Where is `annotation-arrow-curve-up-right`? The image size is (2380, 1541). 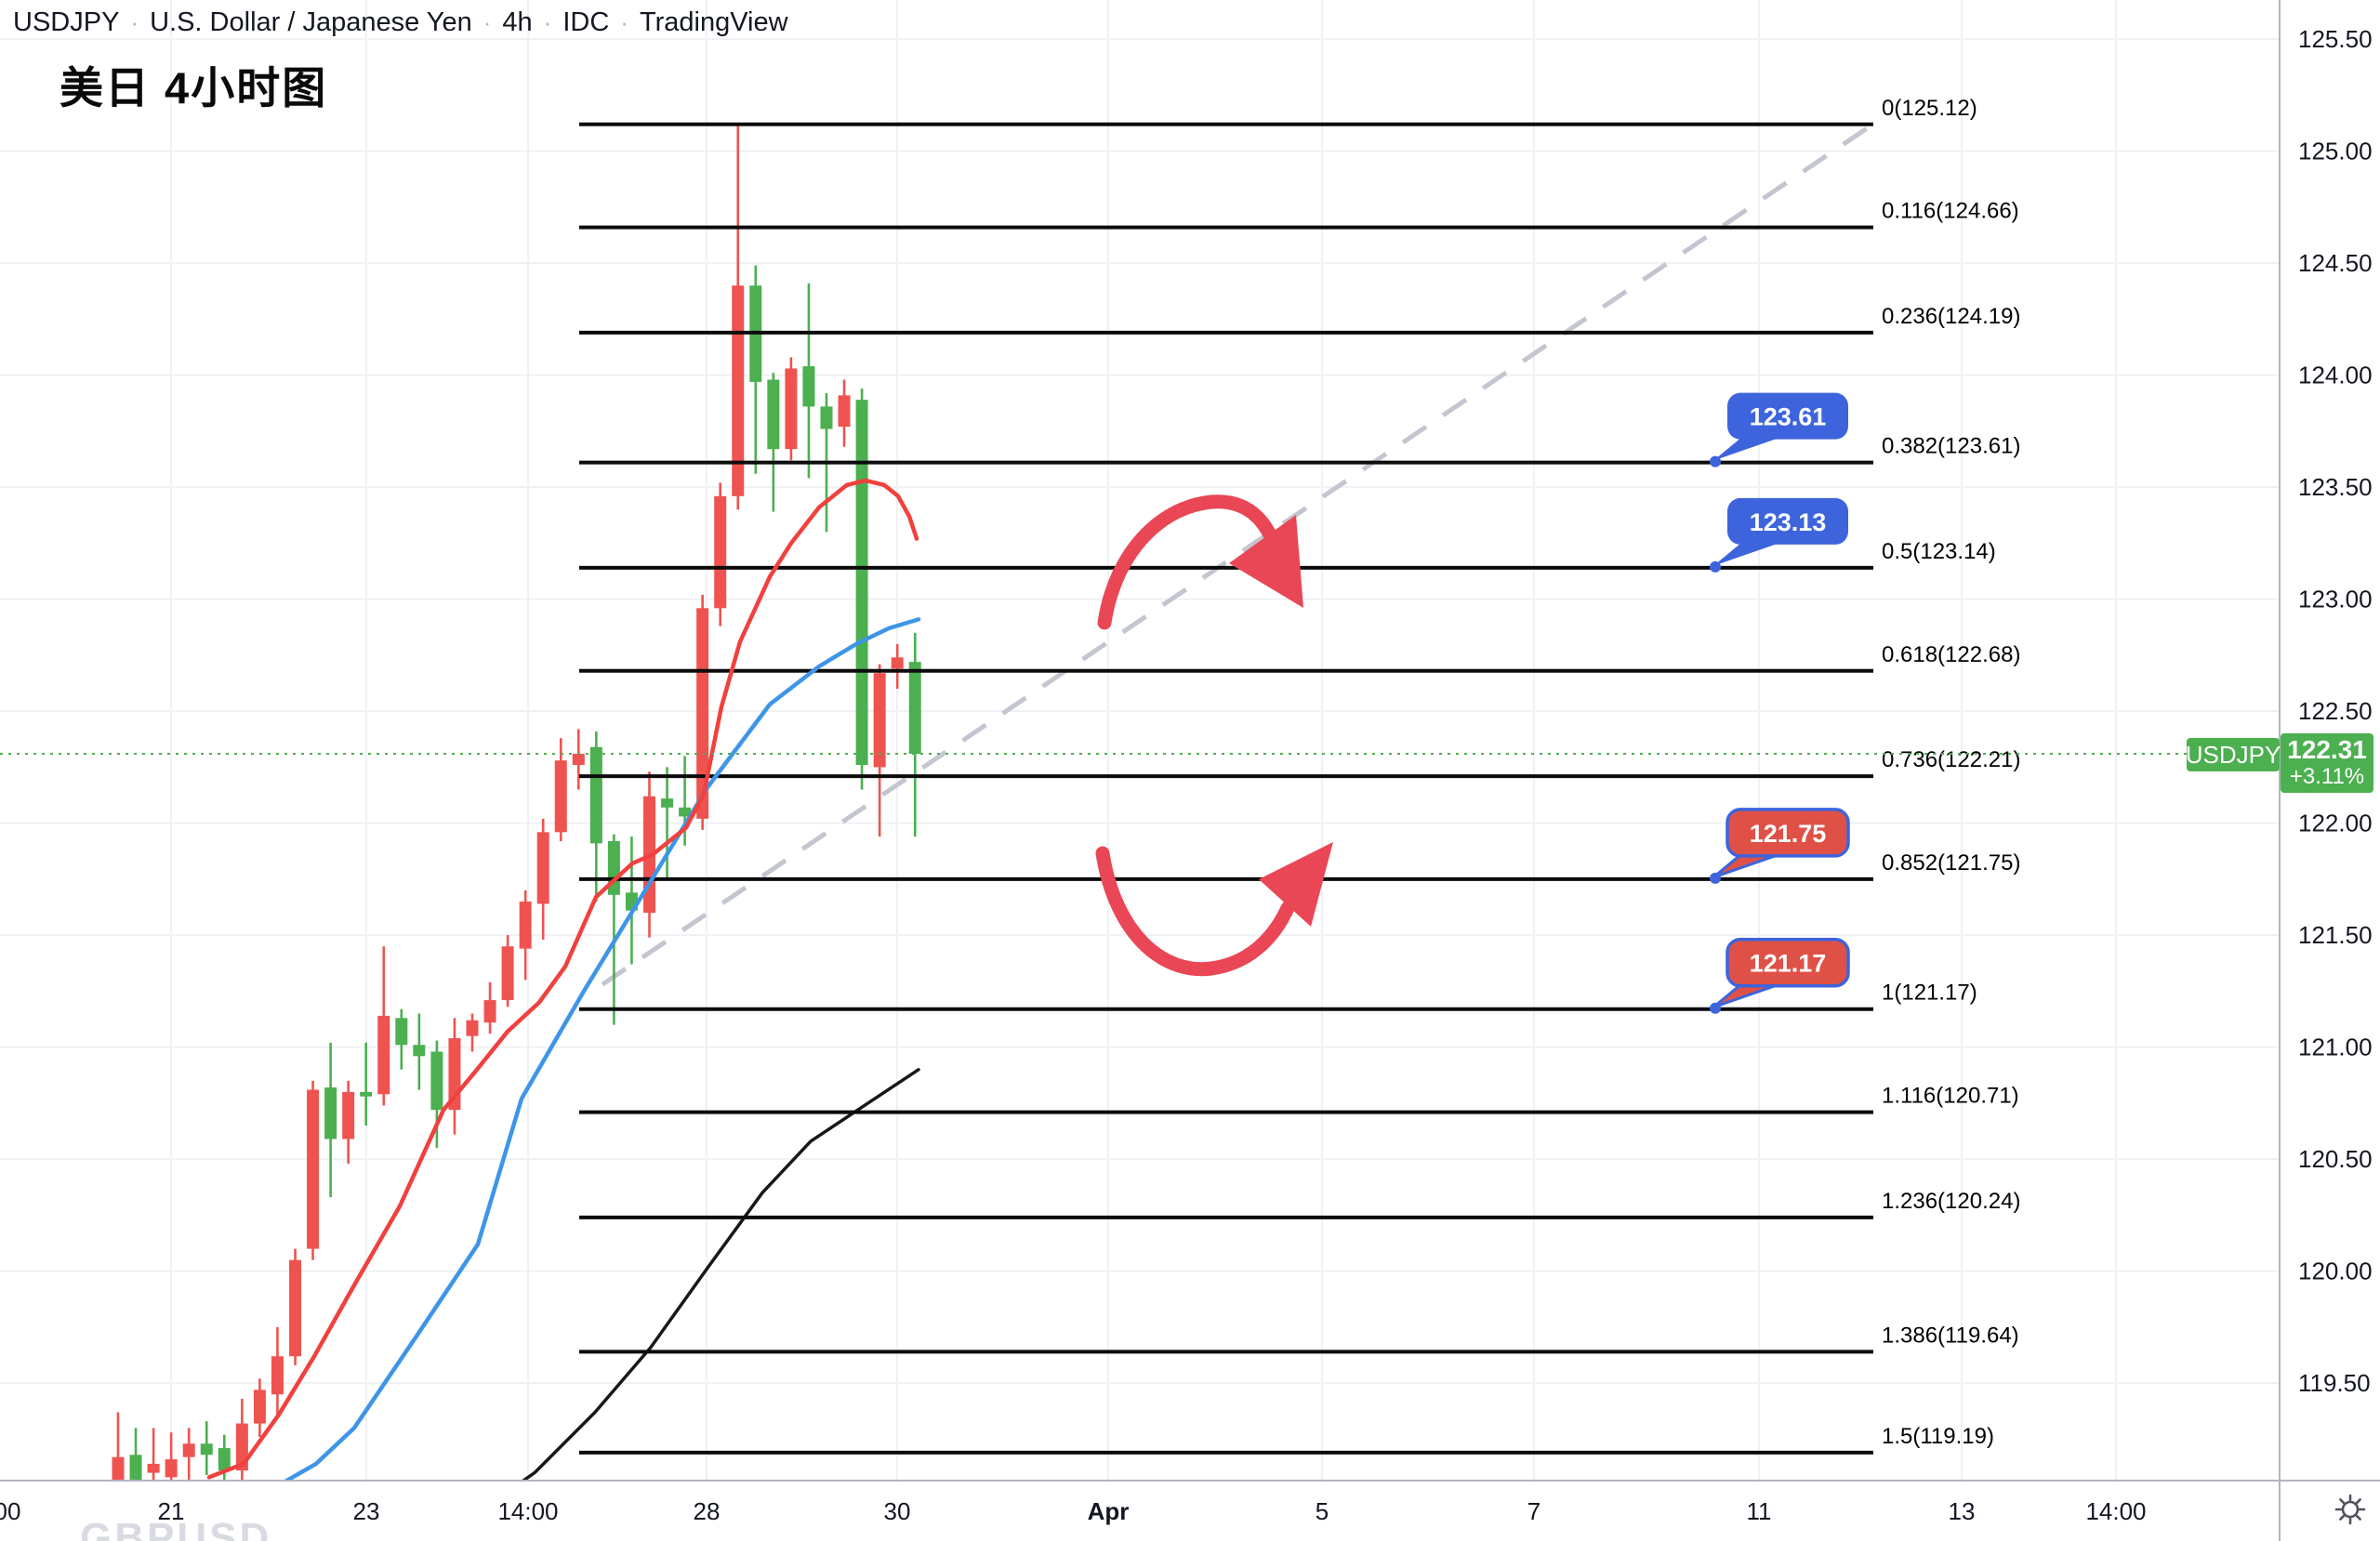
annotation-arrow-curve-up-right is located at coordinates (1214, 909).